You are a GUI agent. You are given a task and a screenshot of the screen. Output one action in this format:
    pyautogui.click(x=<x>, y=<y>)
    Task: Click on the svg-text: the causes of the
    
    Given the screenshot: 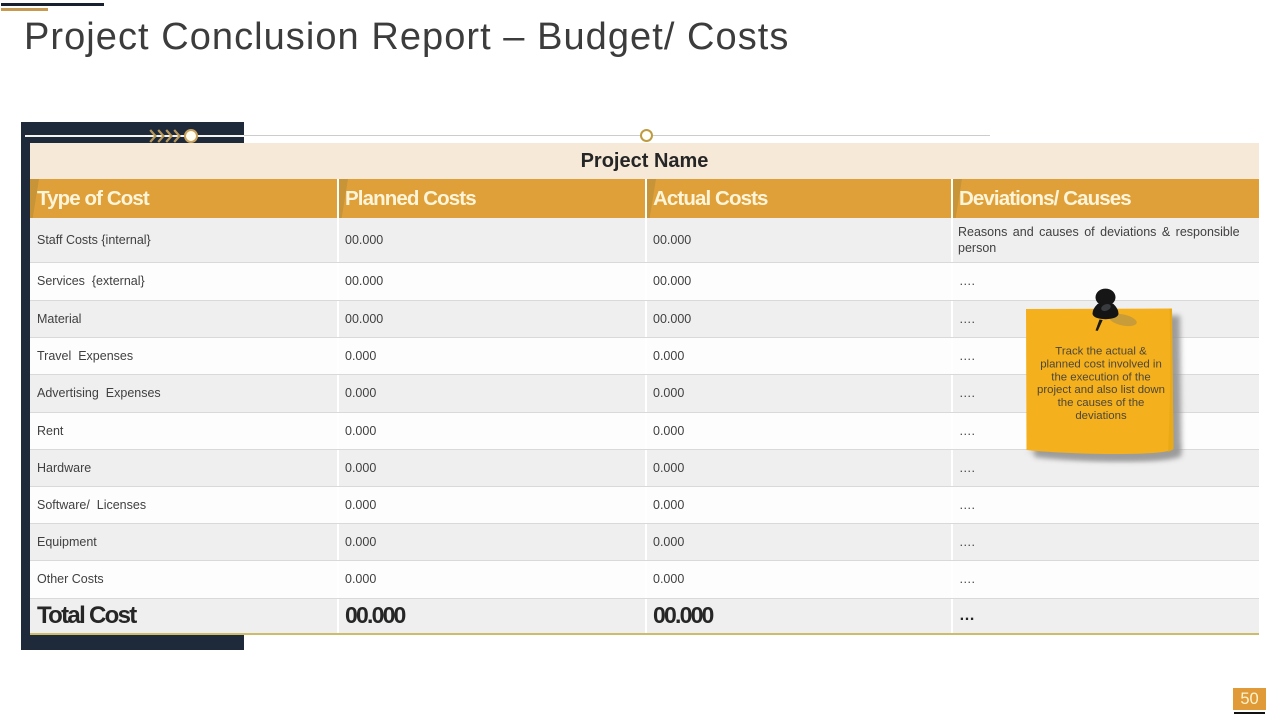 What is the action you would take?
    pyautogui.click(x=1101, y=403)
    